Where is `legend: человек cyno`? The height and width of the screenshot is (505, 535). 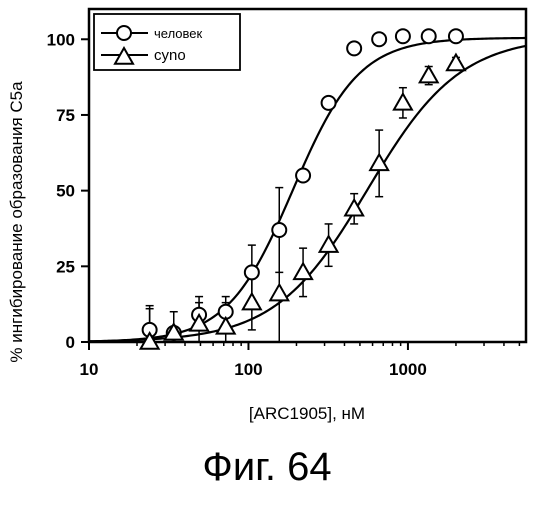
legend: человек cyno is located at coordinates (167, 42).